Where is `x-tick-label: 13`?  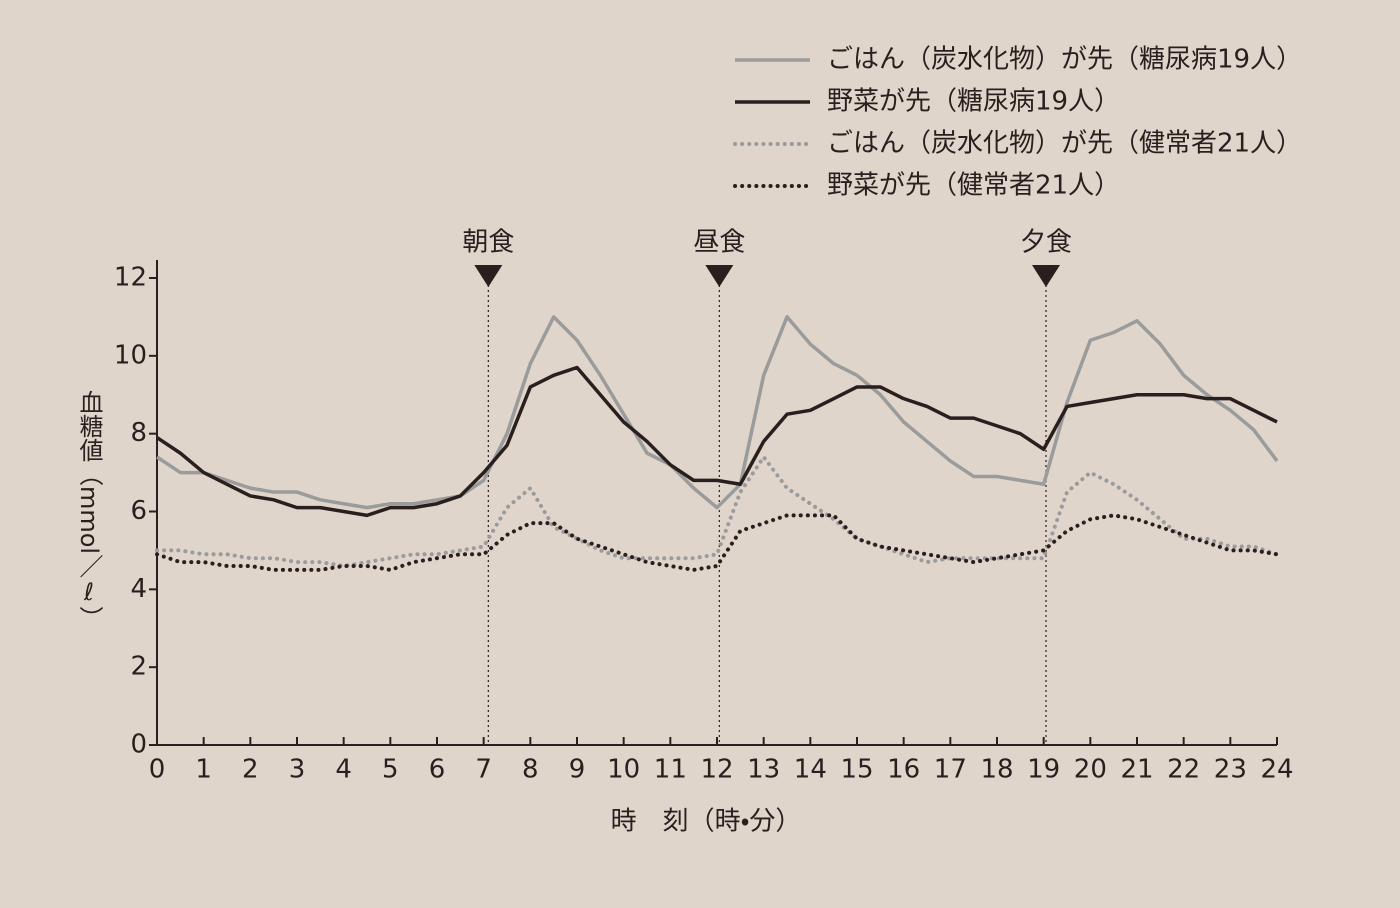 x-tick-label: 13 is located at coordinates (763, 770).